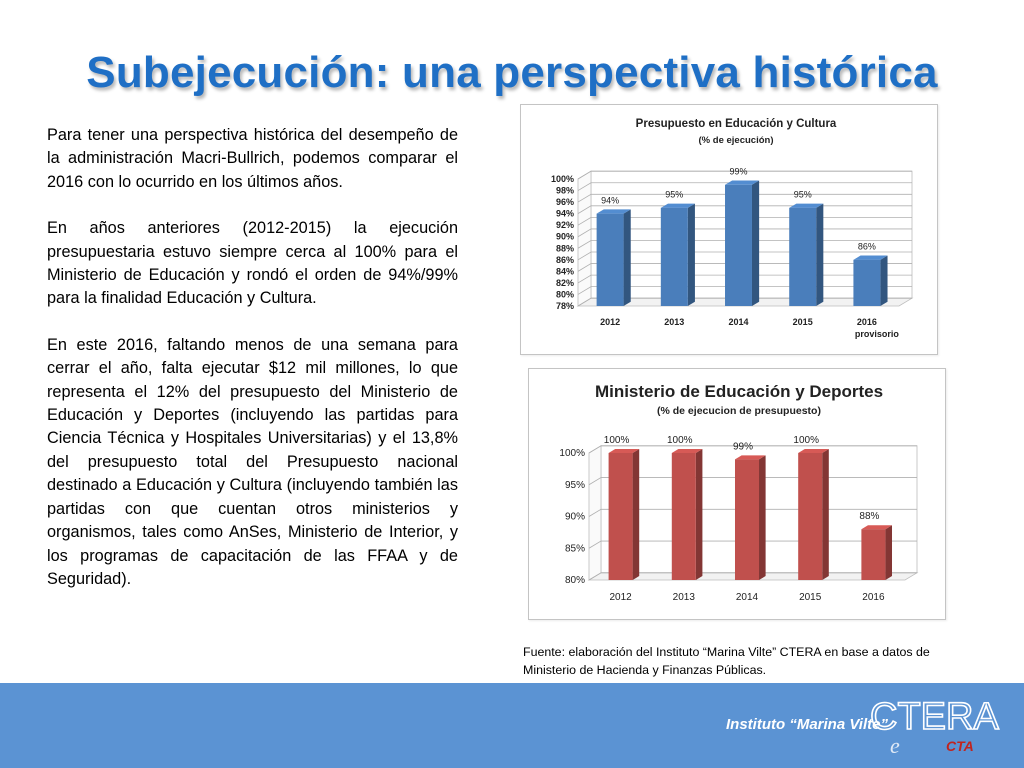  I want to click on y-tick-label: 86%, so click(565, 260).